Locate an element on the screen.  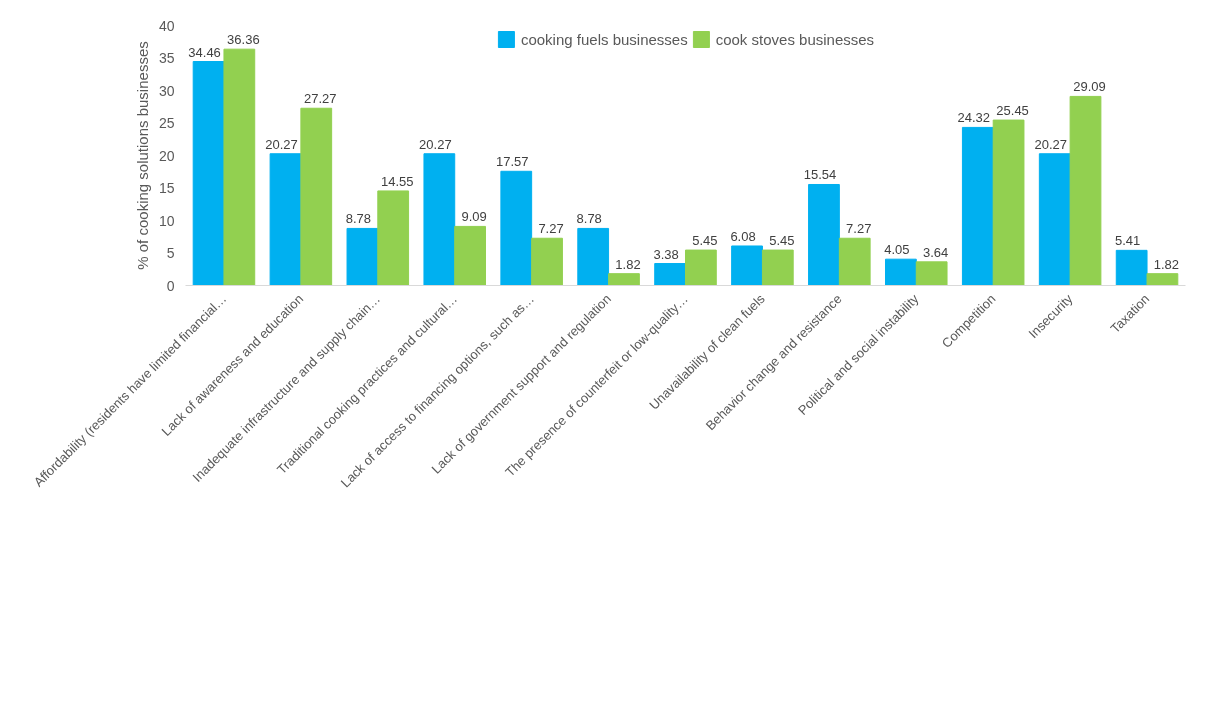
data-label: 4.05 is located at coordinates (897, 250).